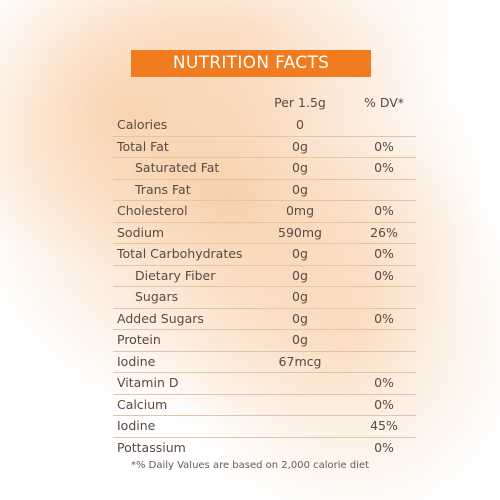  I want to click on title-banner: NUTRITION FACTS, so click(251, 63).